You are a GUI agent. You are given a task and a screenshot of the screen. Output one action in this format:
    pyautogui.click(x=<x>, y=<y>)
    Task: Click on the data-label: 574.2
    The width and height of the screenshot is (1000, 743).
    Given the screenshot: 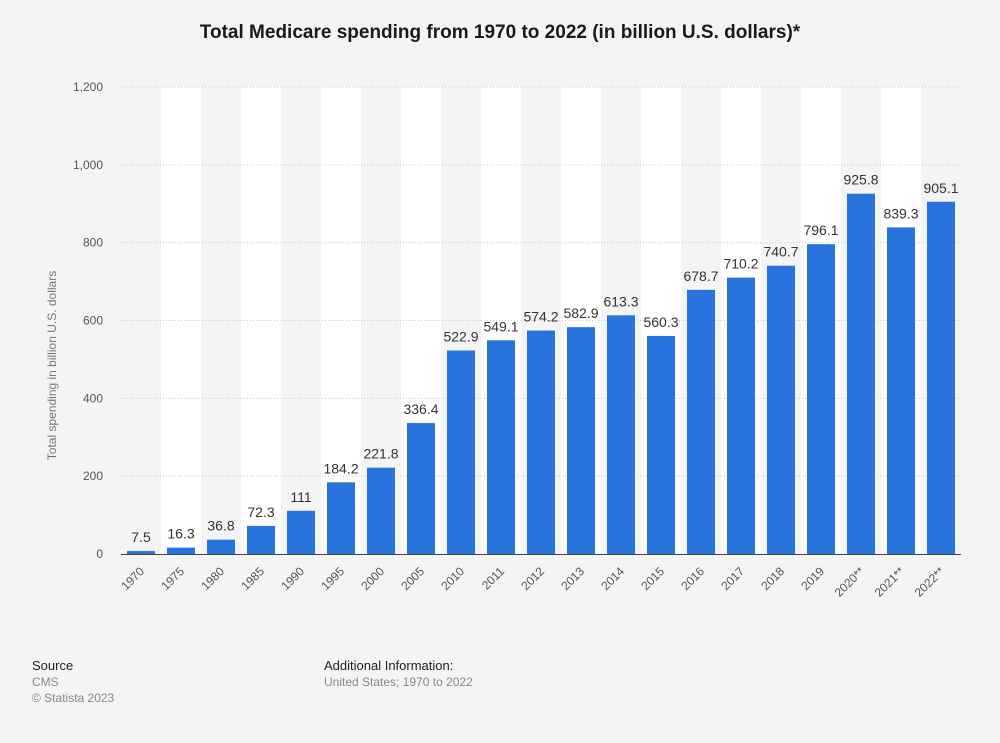 What is the action you would take?
    pyautogui.click(x=540, y=317)
    